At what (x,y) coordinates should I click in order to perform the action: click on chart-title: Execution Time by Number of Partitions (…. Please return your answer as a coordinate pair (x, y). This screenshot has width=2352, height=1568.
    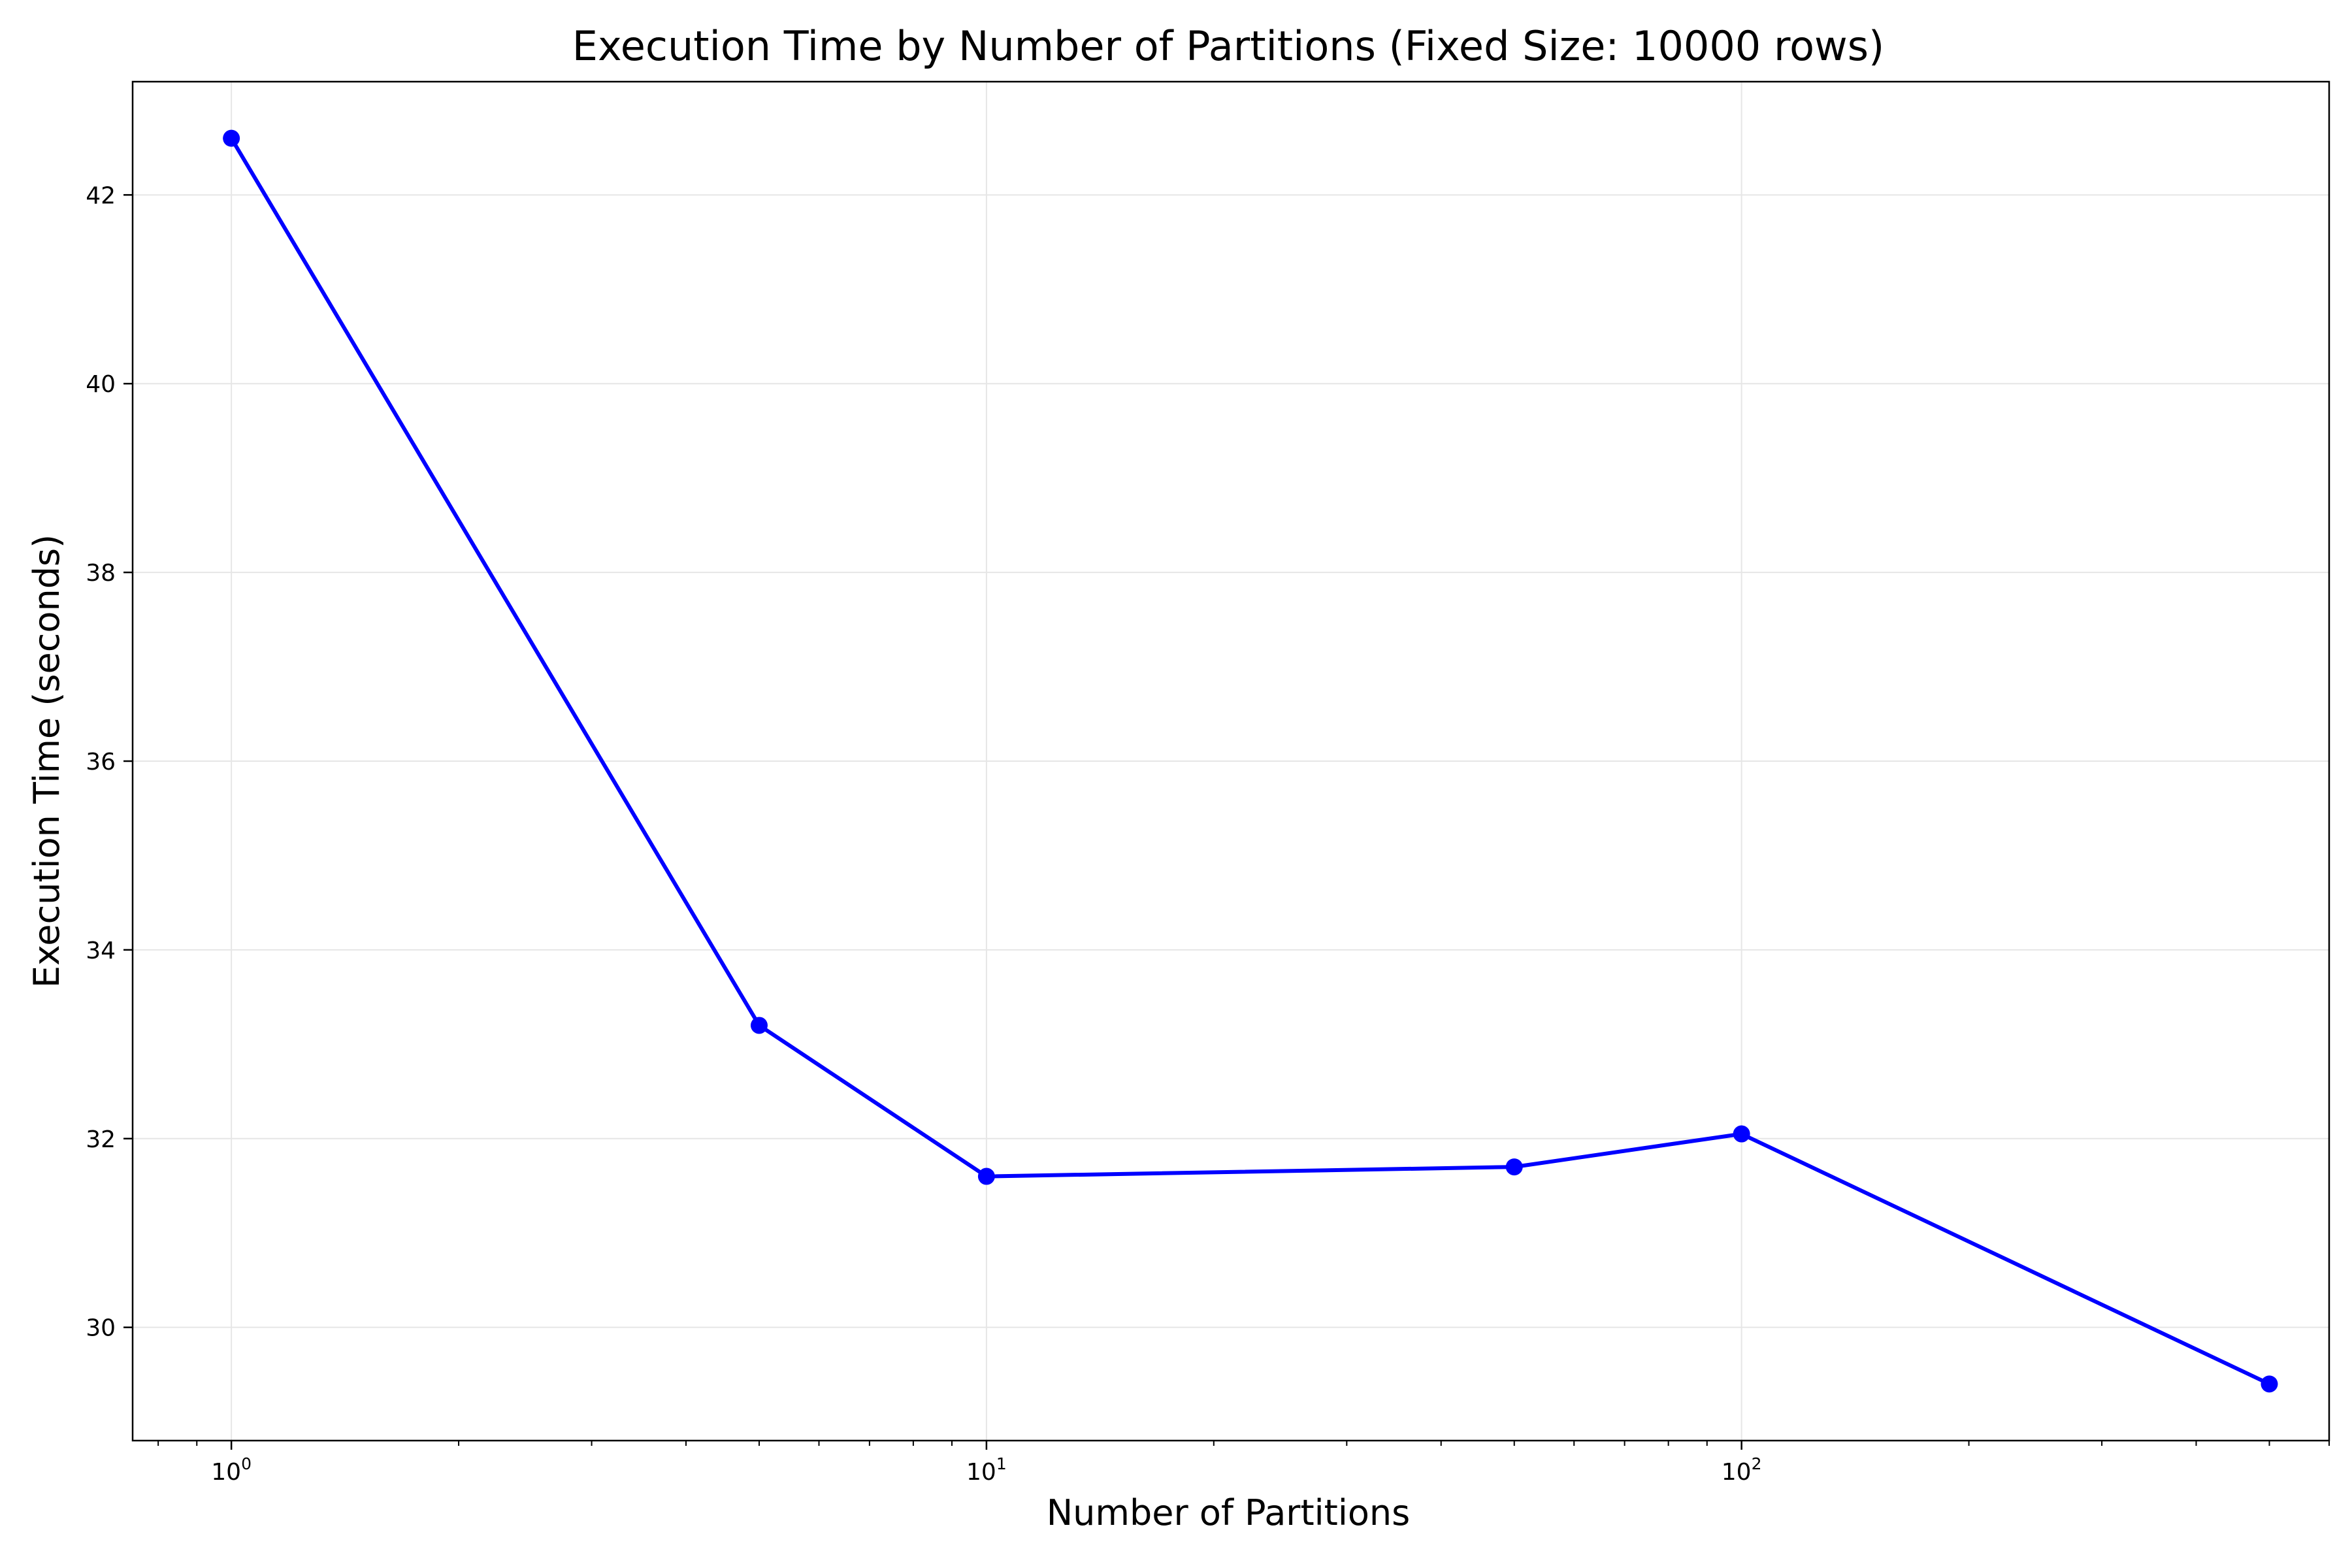
    Looking at the image, I should click on (1228, 46).